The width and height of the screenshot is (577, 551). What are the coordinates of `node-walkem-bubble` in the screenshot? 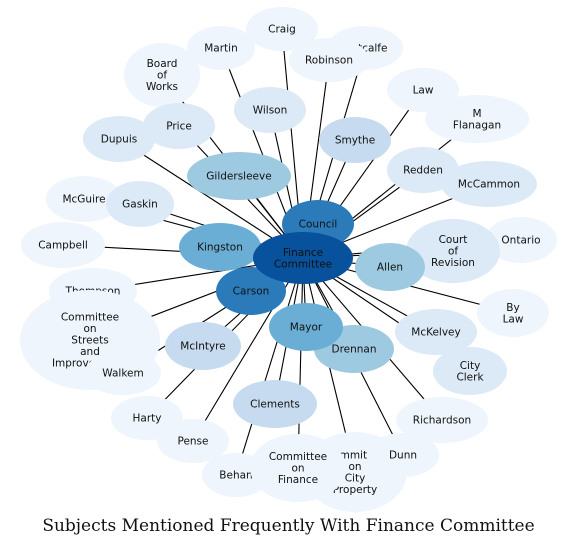 It's located at (123, 373).